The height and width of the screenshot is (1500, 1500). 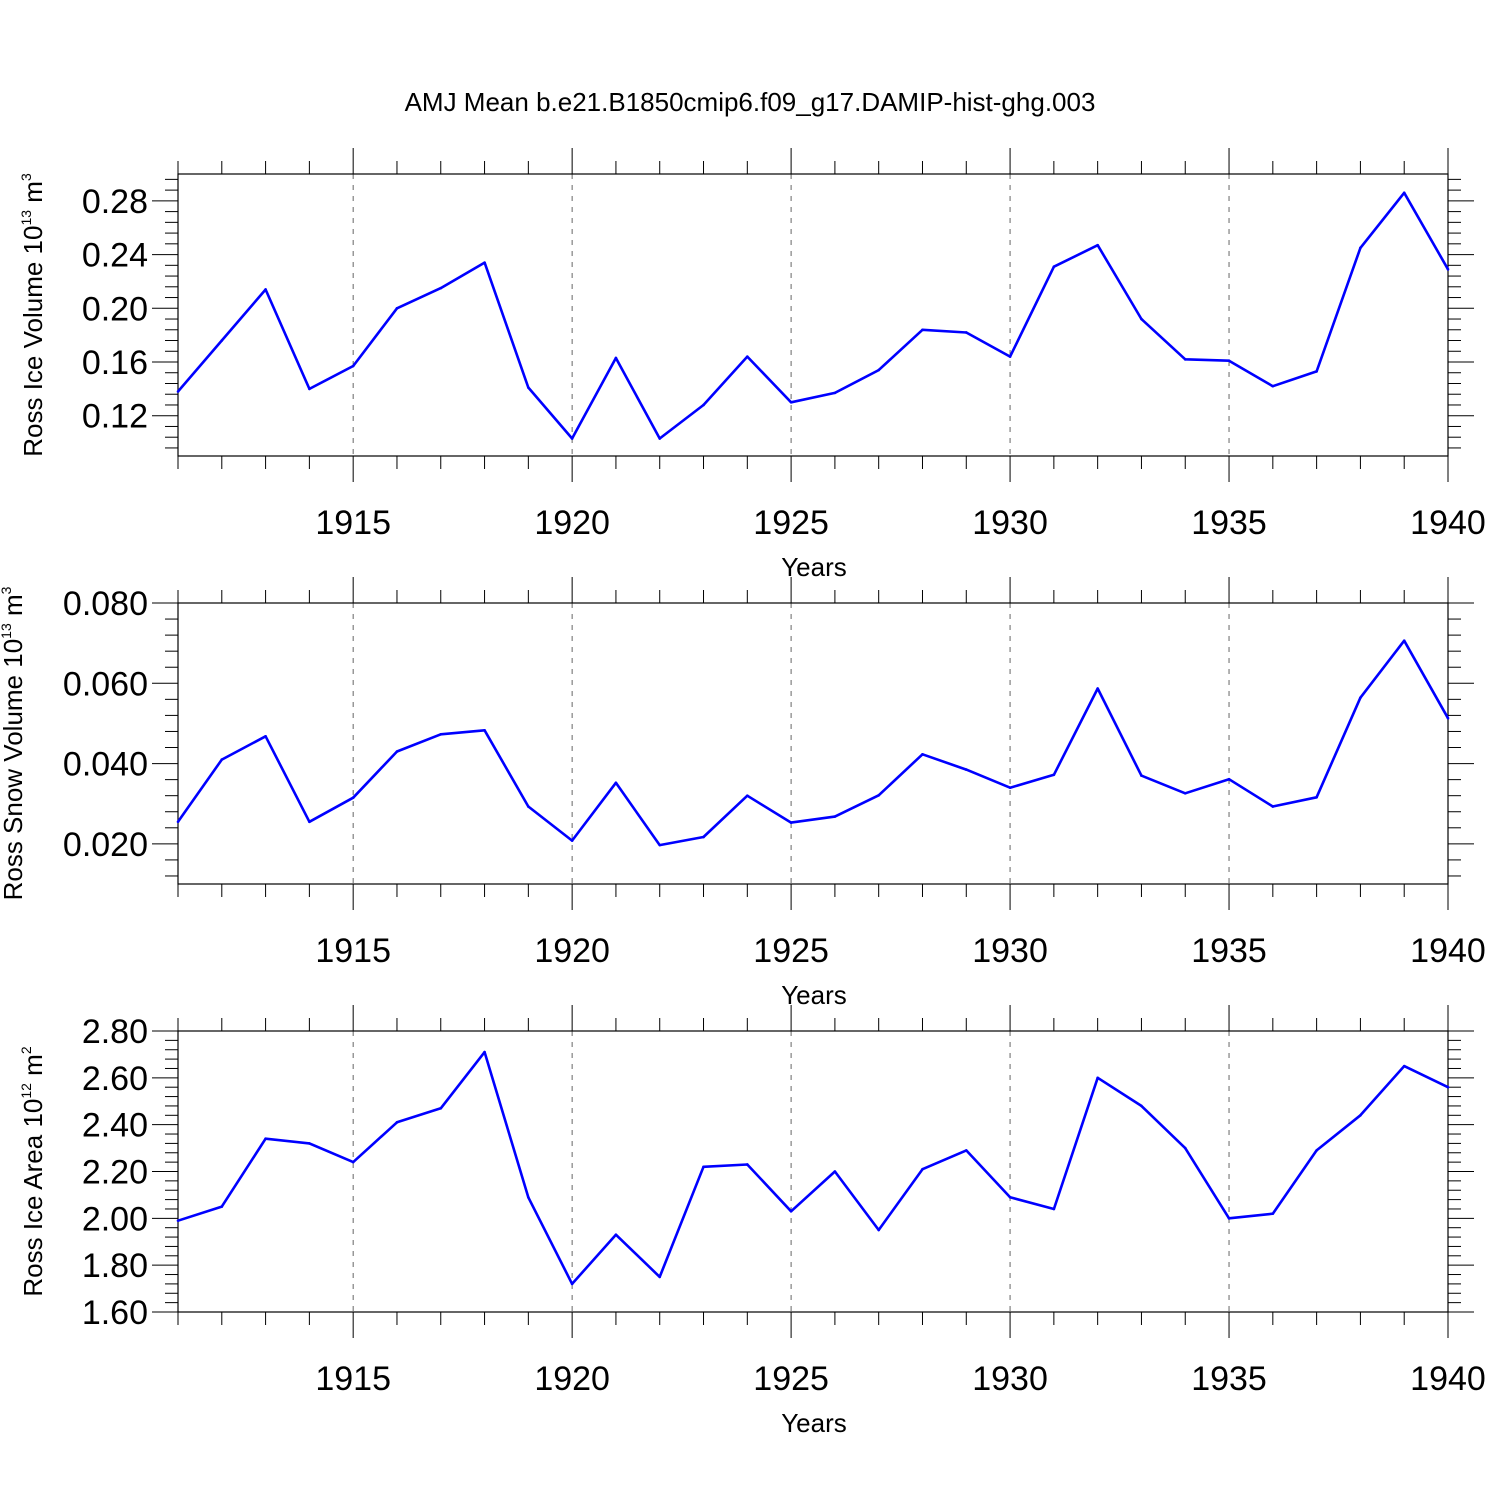 I want to click on data-point-1926, so click(x=835, y=393).